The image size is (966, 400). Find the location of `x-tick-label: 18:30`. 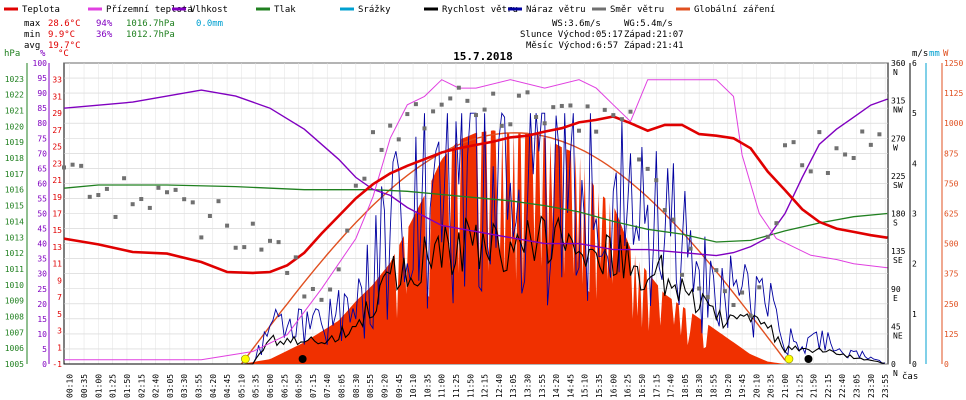

x-tick-label: 18:30 is located at coordinates (699, 386).